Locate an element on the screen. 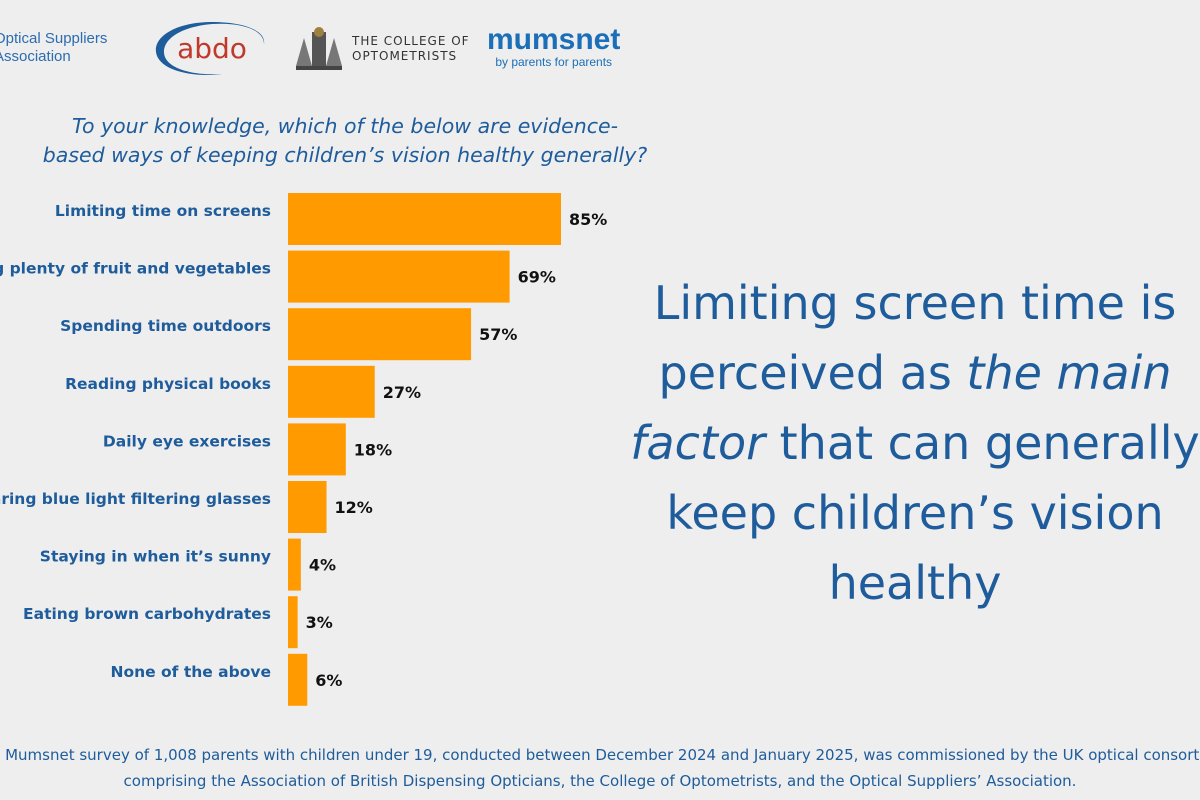  college-logo-line1: THE COLLEGE OF is located at coordinates (411, 41).